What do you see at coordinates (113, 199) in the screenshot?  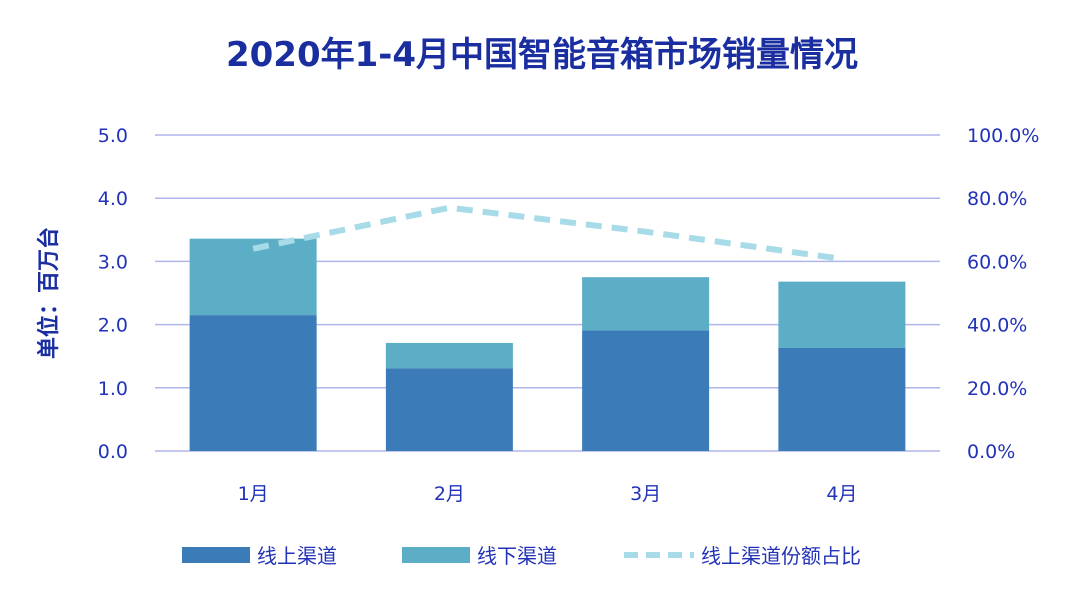 I see `y-tick-label: 4.0` at bounding box center [113, 199].